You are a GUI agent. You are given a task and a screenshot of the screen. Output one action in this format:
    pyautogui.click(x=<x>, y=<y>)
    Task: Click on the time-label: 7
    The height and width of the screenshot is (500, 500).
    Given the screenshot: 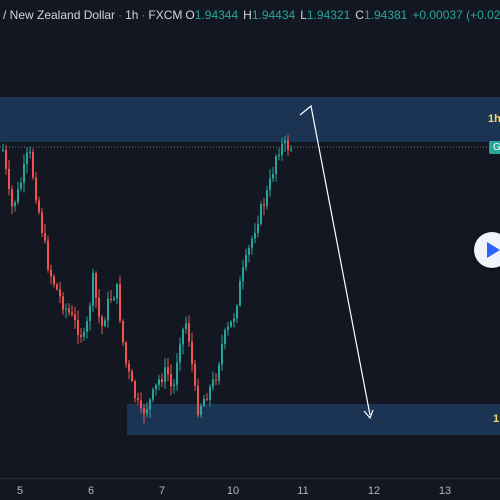 What is the action you would take?
    pyautogui.click(x=162, y=491)
    